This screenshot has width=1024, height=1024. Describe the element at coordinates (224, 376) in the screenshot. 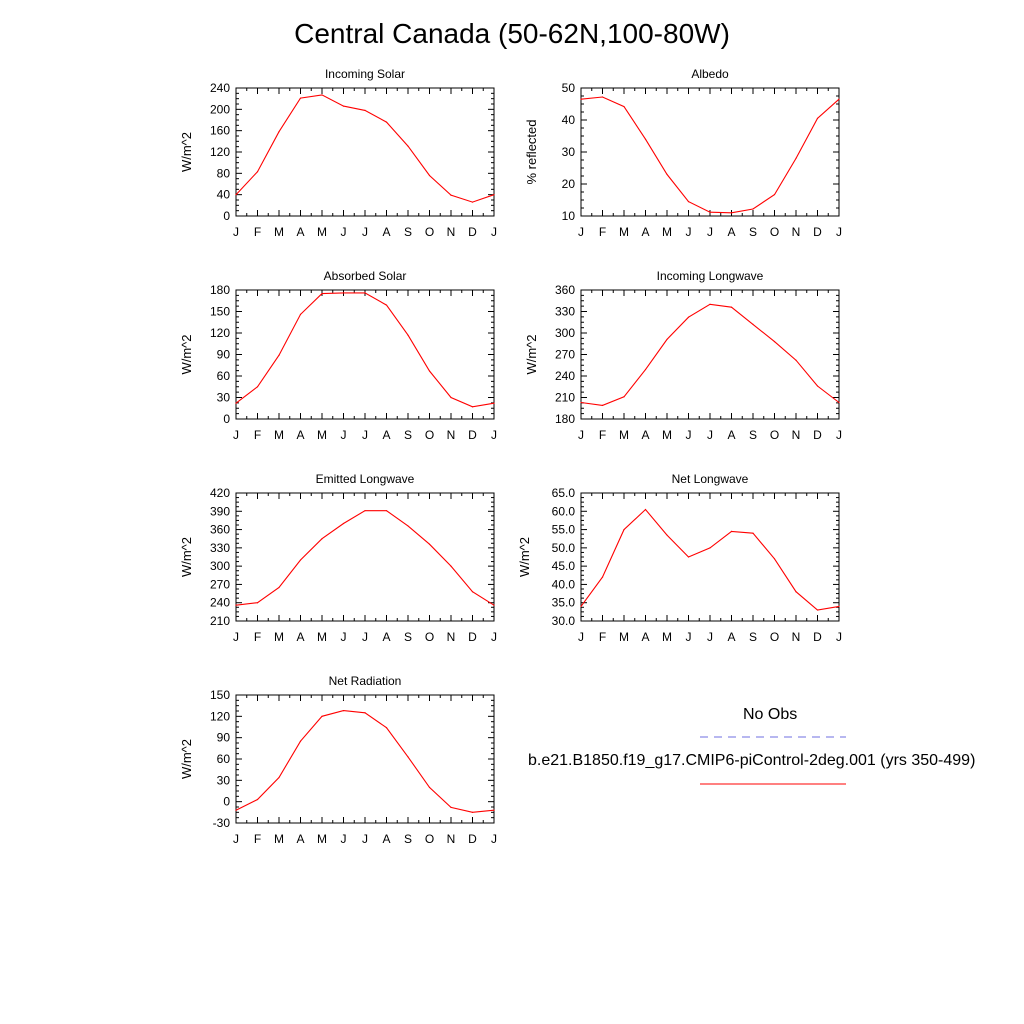

I see `y-tick-label: 60` at that location.